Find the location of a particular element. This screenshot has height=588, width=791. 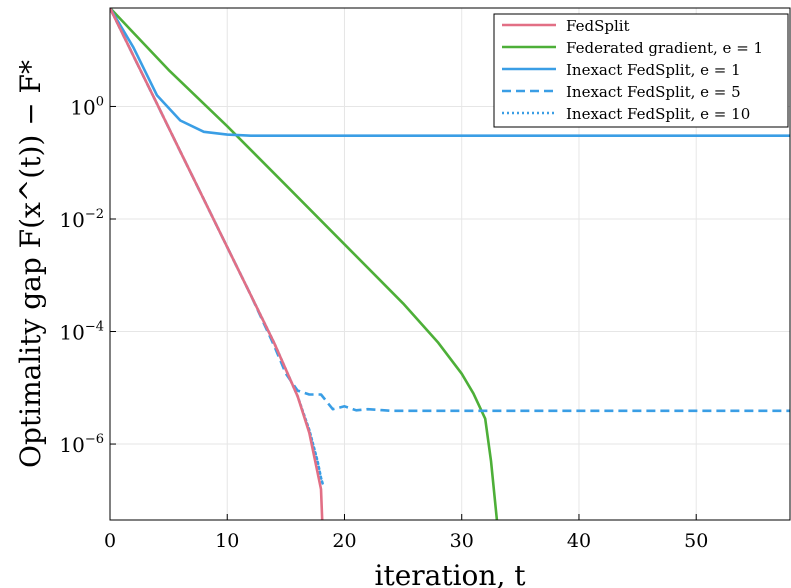

y-tick-label: 10⁰ is located at coordinates (87, 106).